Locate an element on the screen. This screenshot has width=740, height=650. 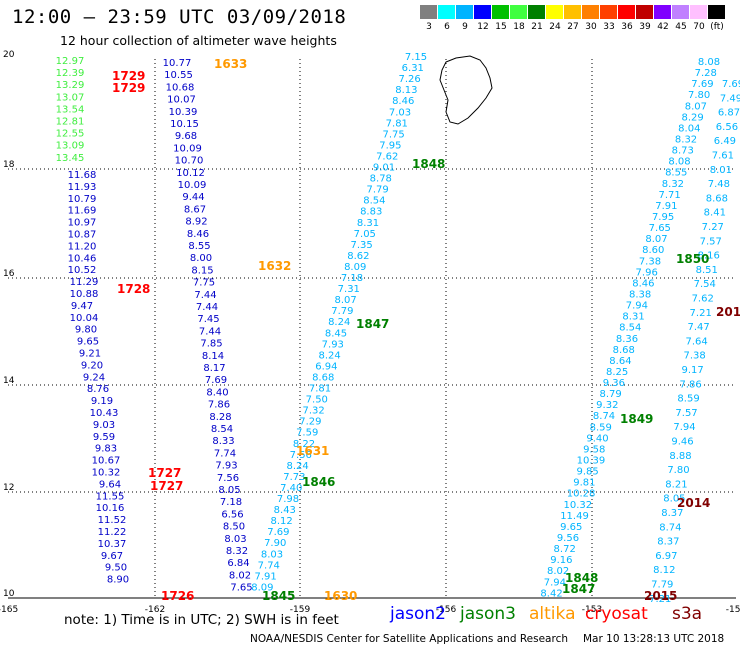
wave-height-value: 8.32 is located at coordinates (686, 139).